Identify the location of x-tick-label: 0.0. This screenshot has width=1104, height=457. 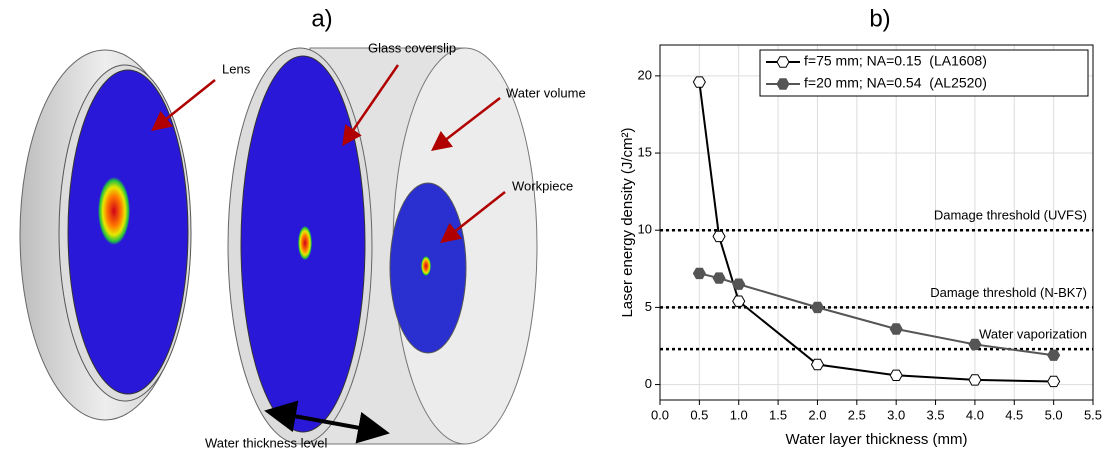
(660, 414).